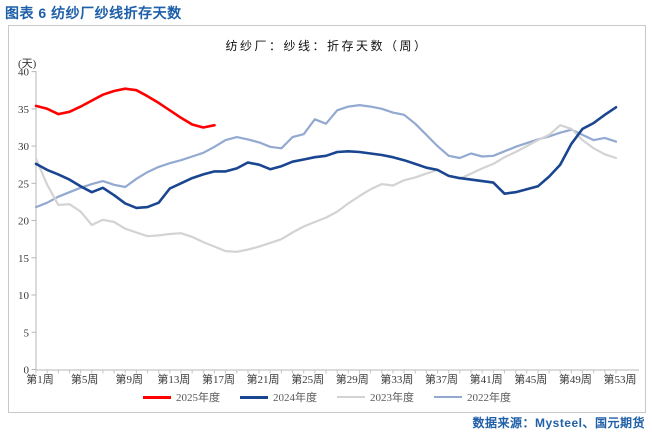 The image size is (652, 436). I want to click on x-tick-label: 第29周, so click(352, 379).